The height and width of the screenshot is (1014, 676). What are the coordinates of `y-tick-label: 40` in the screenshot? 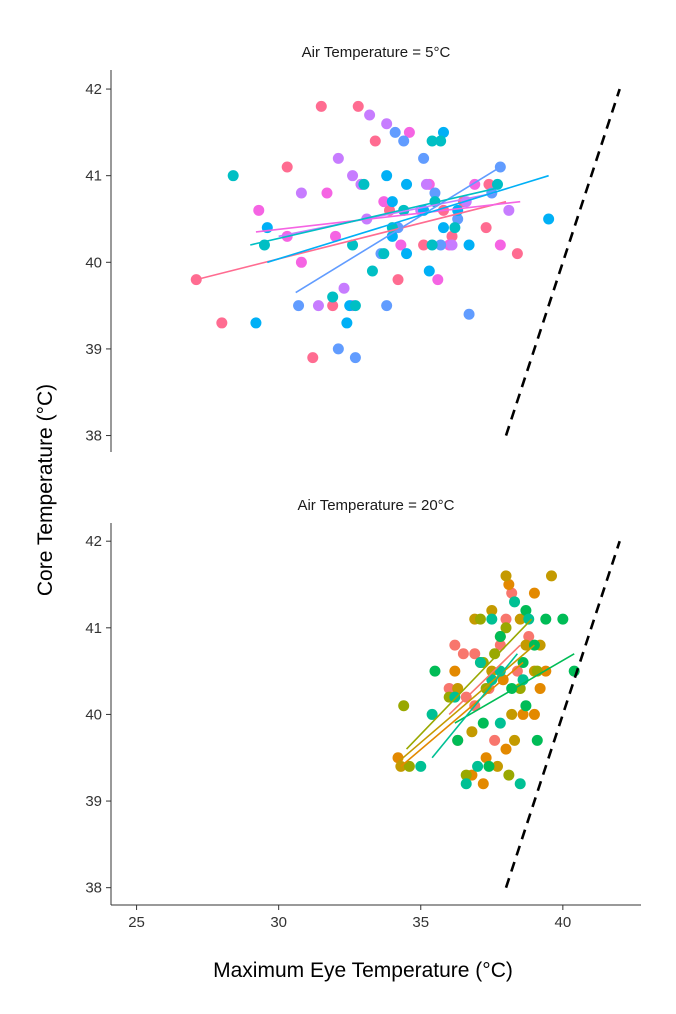 It's located at (93, 262).